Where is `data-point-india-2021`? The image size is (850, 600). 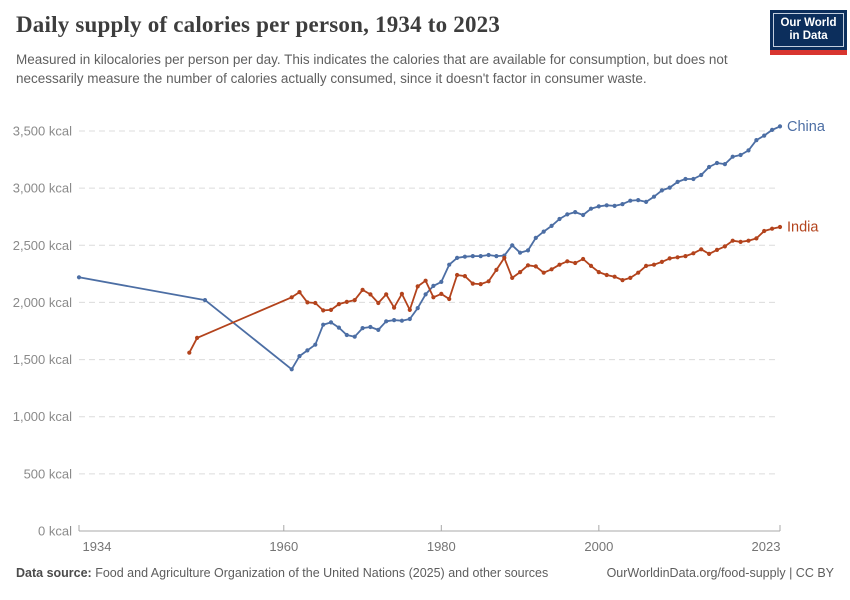
data-point-india-2021 is located at coordinates (764, 231).